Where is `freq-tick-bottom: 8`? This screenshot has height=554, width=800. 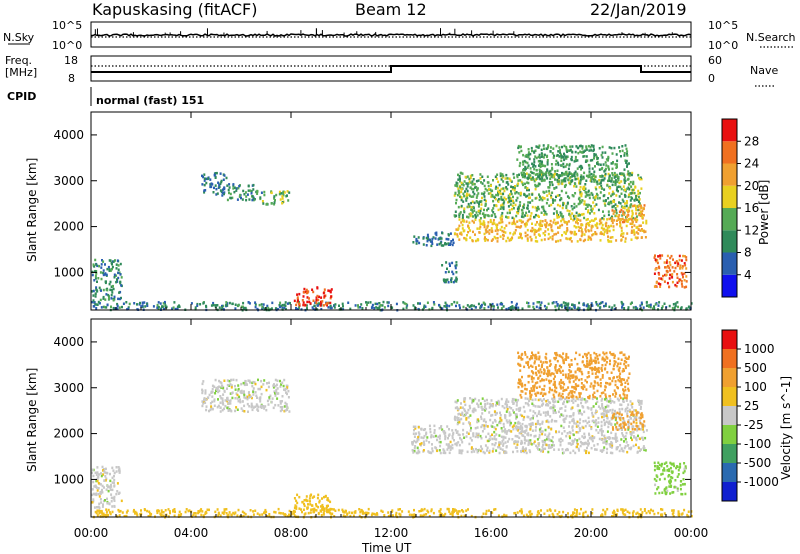 freq-tick-bottom: 8 is located at coordinates (71, 78).